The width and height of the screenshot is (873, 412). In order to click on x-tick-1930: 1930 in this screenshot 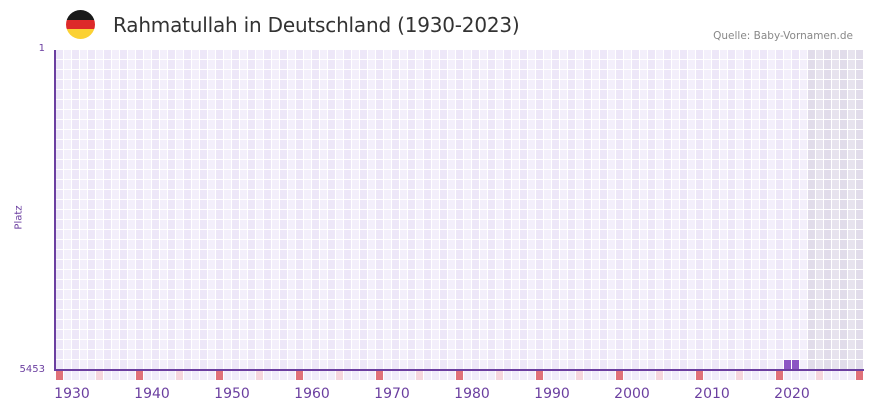, I will do `click(72, 394)`.